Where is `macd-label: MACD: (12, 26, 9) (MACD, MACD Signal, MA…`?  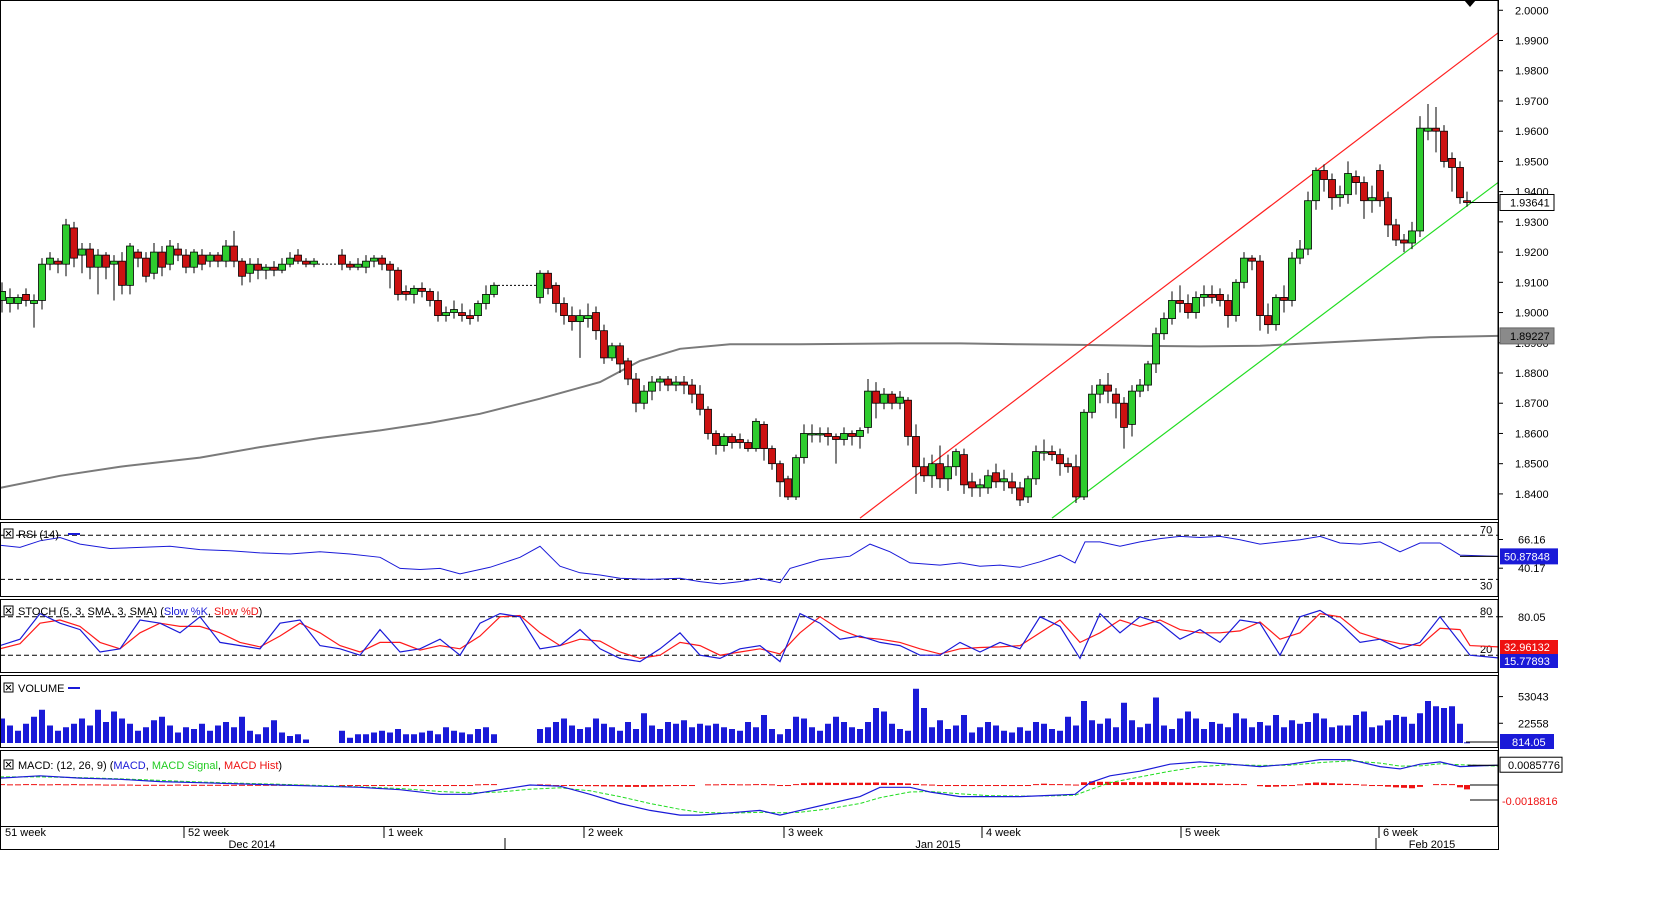 macd-label: MACD: (12, 26, 9) (MACD, MACD Signal, MA… is located at coordinates (150, 766).